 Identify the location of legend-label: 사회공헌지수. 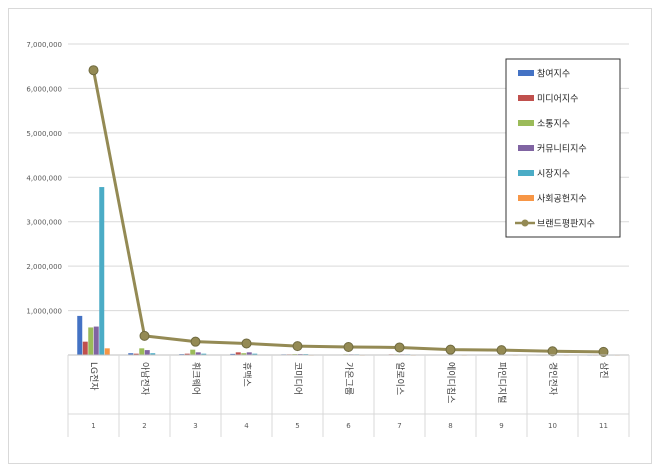
(562, 199).